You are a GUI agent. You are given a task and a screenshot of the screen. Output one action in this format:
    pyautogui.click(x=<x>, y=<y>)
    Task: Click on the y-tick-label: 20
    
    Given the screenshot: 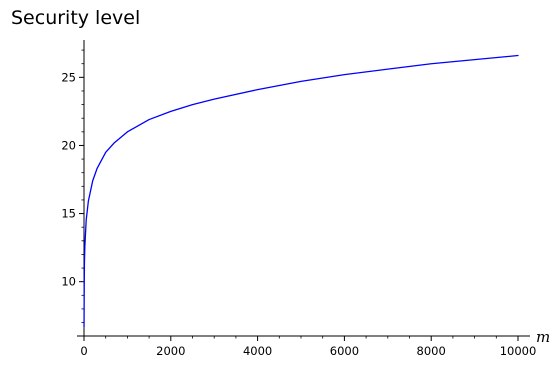 What is the action you would take?
    pyautogui.click(x=68, y=145)
    